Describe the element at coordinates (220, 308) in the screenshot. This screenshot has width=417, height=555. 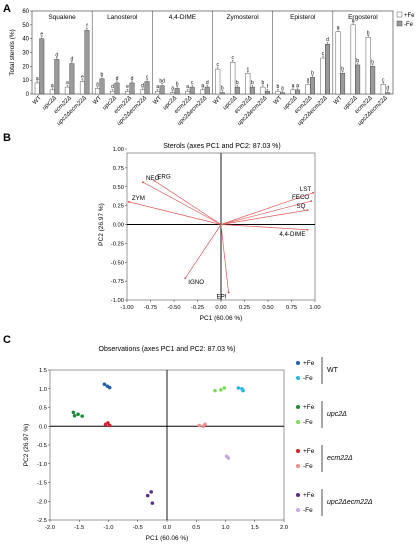
I see `x-tick-label: 0.00` at that location.